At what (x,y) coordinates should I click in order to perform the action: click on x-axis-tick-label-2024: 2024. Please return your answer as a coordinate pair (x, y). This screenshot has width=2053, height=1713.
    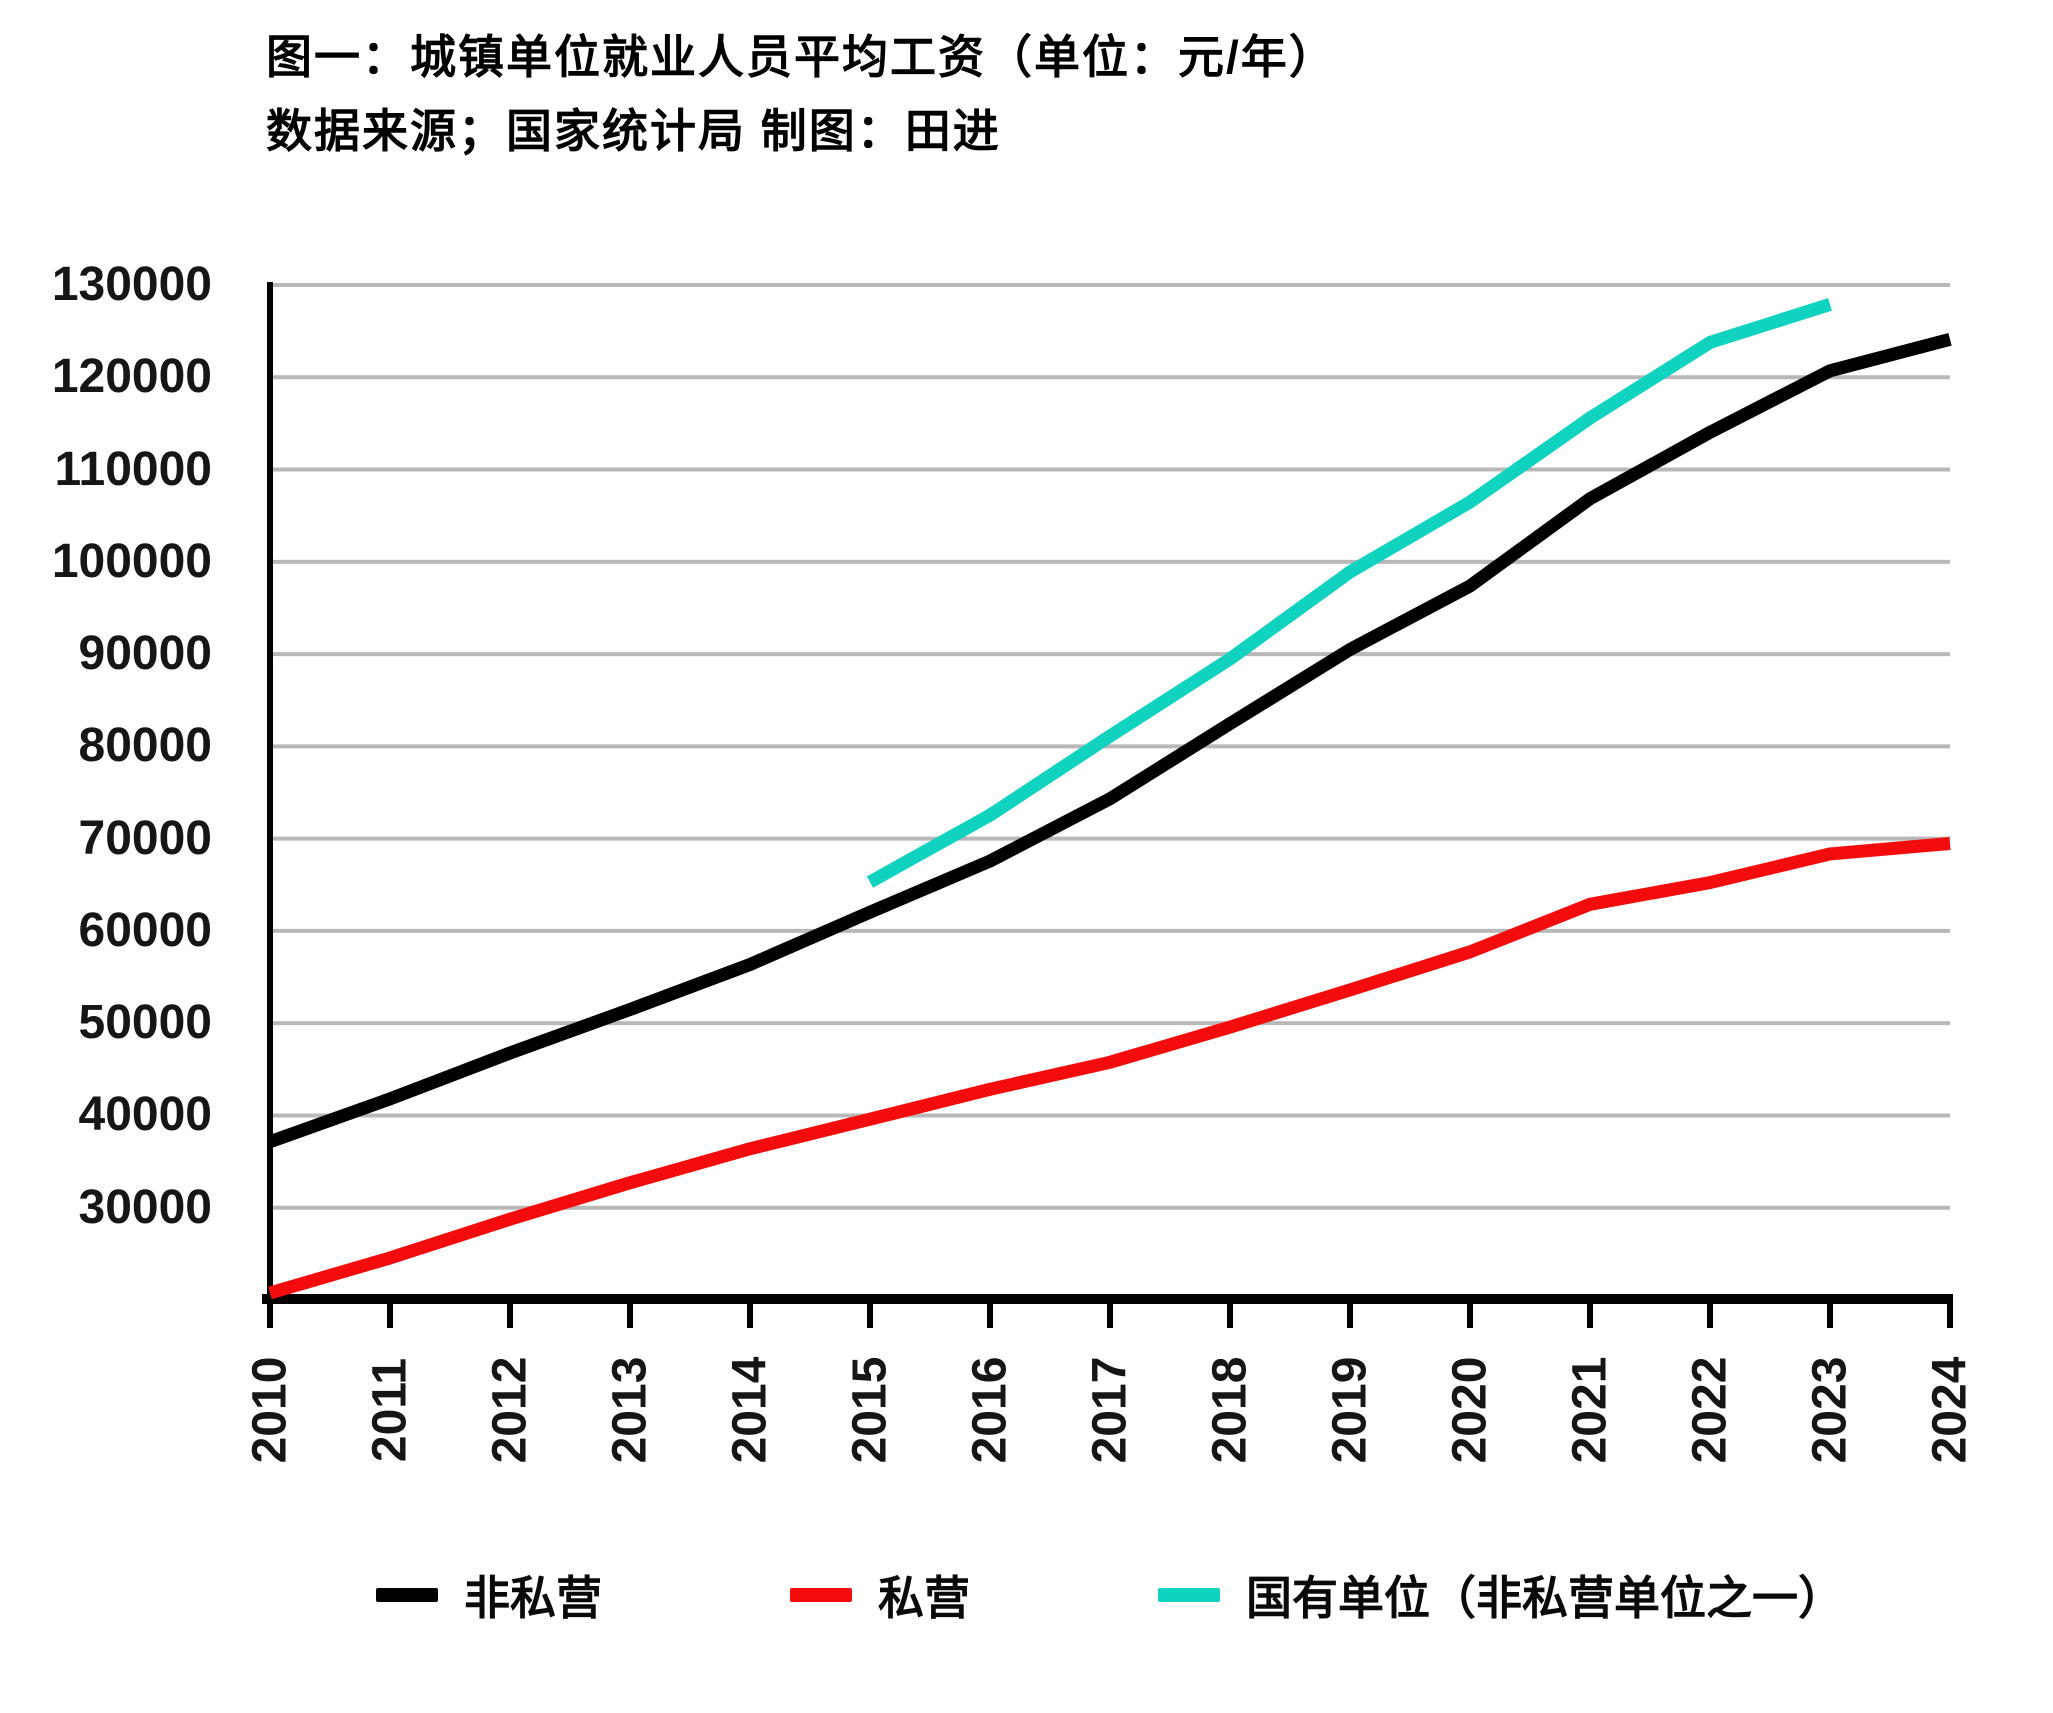
    Looking at the image, I should click on (1950, 1410).